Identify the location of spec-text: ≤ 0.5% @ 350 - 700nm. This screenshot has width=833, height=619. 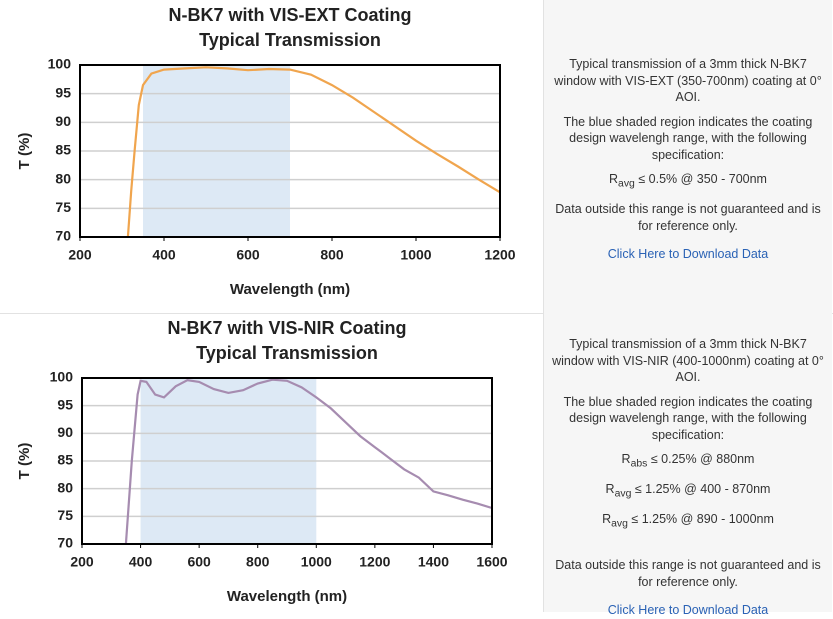
(702, 179).